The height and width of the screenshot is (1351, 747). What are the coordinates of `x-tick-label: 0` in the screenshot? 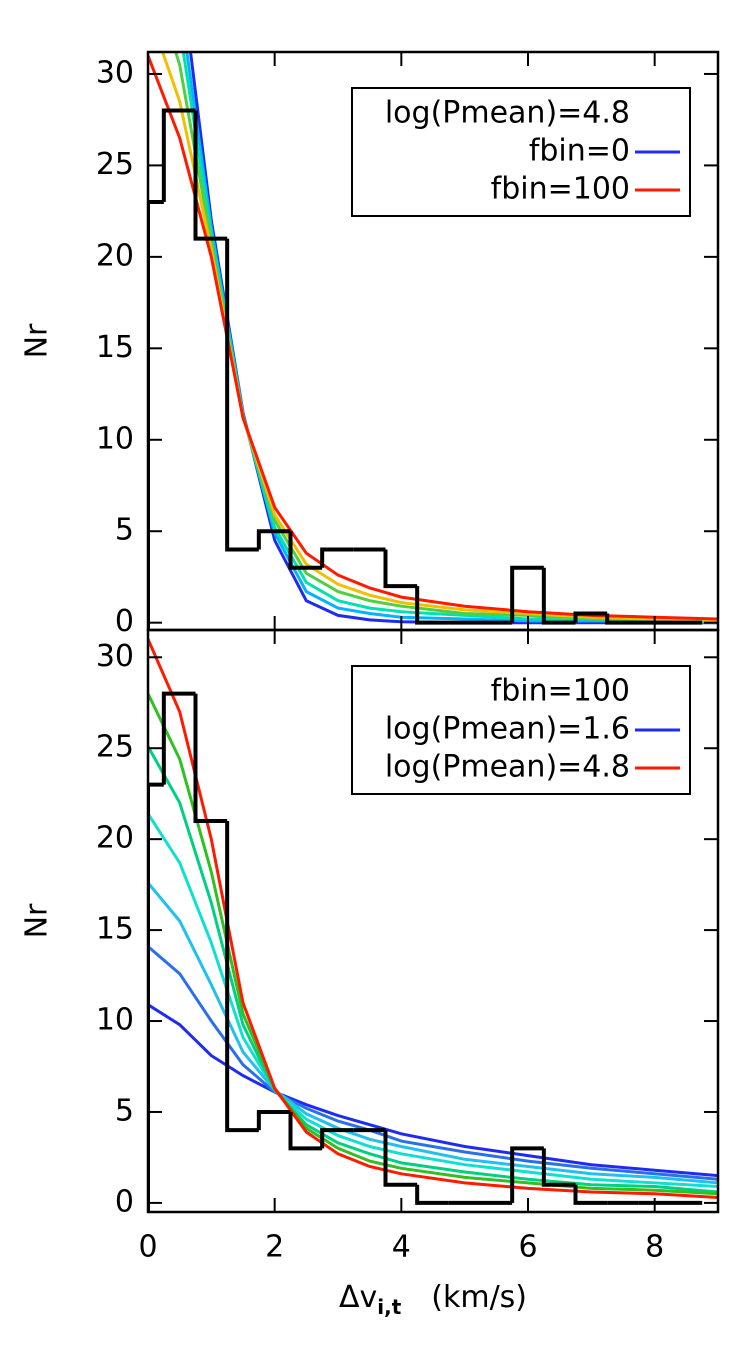 It's located at (147, 1247).